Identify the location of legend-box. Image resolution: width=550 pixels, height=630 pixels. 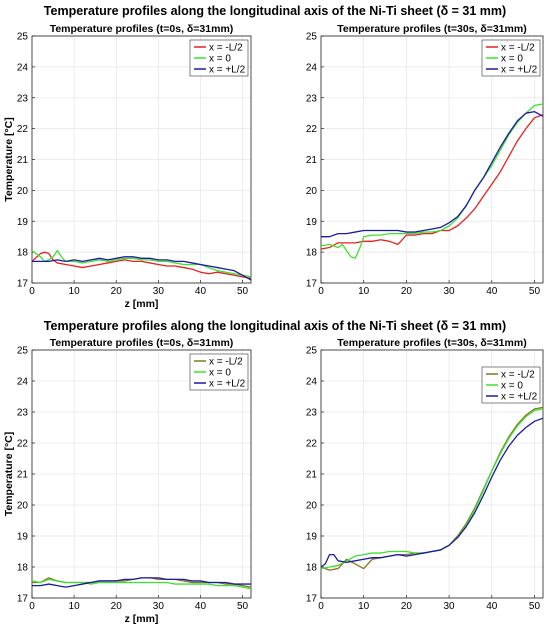
(511, 385).